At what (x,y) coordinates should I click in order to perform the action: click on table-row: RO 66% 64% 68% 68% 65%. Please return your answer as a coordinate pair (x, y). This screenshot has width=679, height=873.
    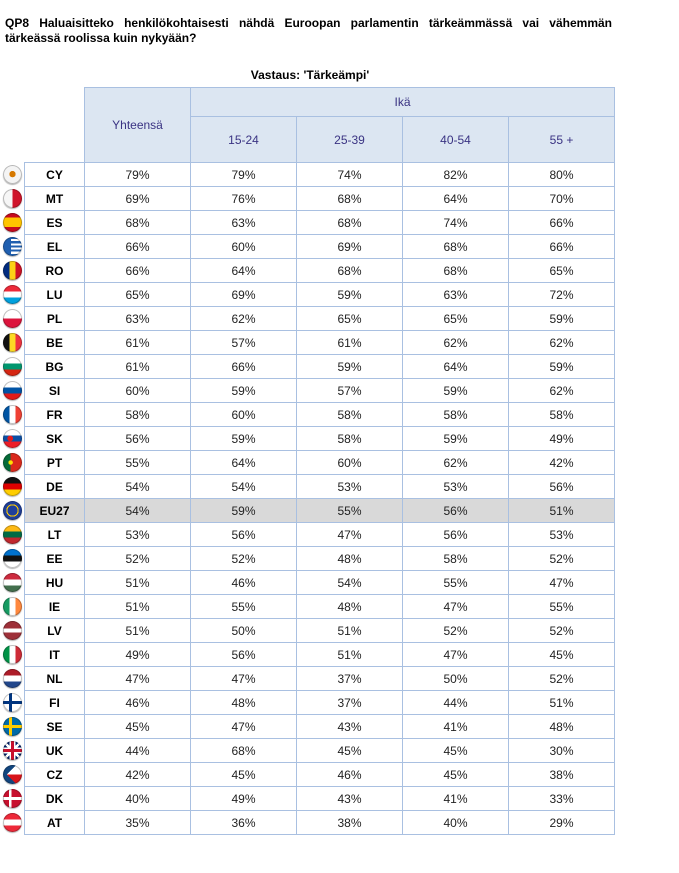
    Looking at the image, I should click on (307, 270).